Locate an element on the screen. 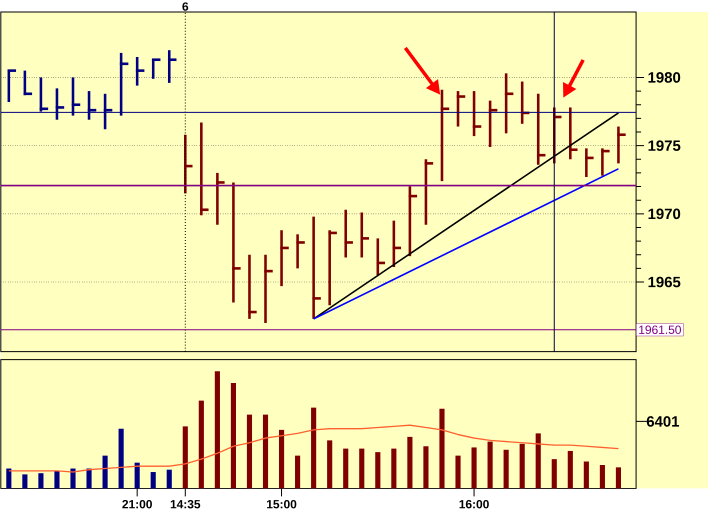  y-tick-label: 1965 is located at coordinates (664, 282).